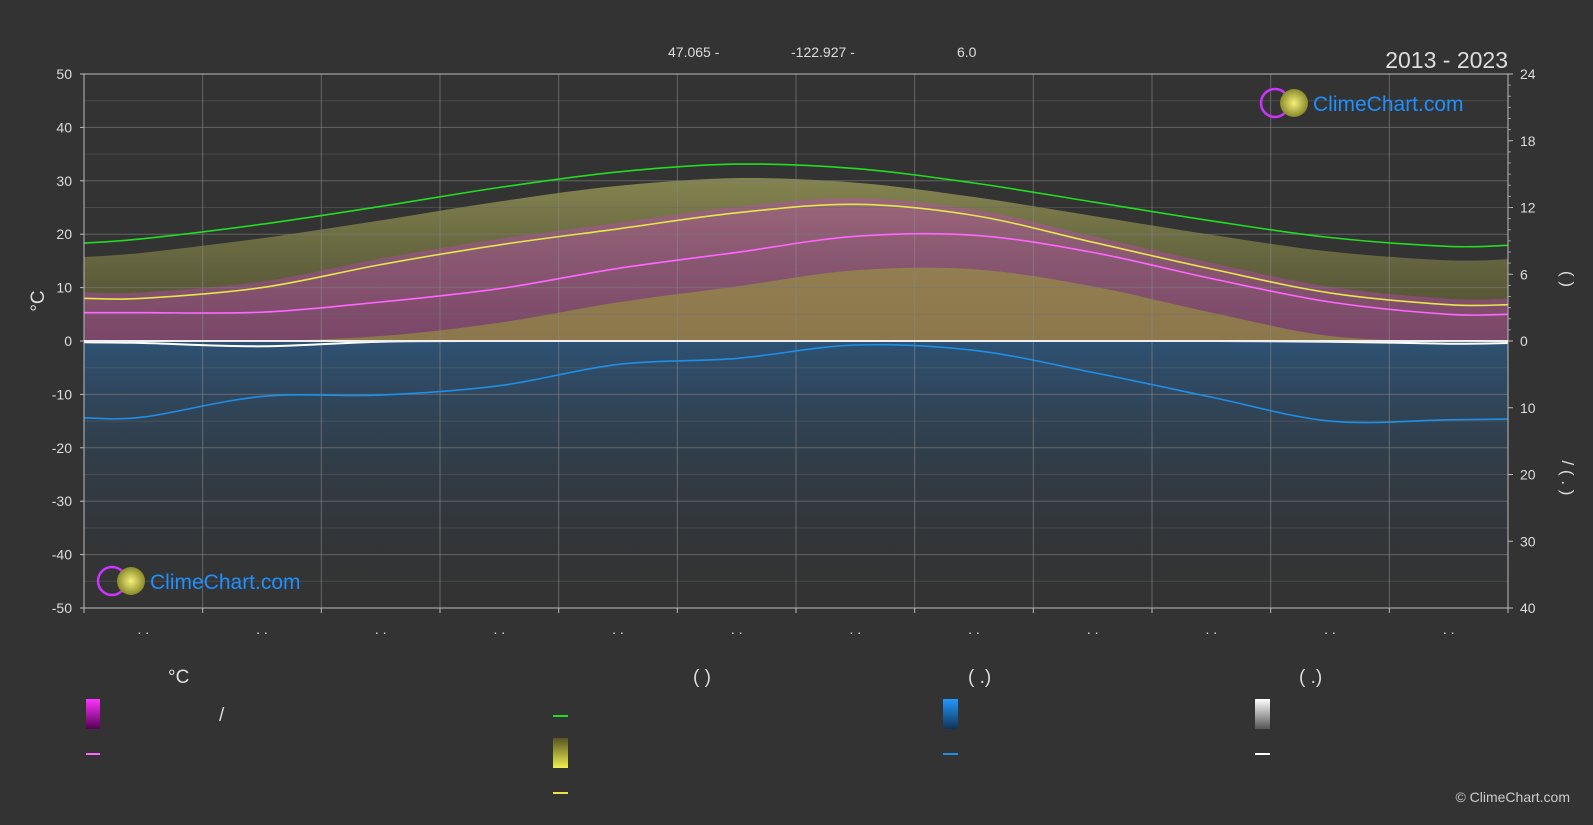  I want to click on left-tick-label: -30, so click(62, 501).